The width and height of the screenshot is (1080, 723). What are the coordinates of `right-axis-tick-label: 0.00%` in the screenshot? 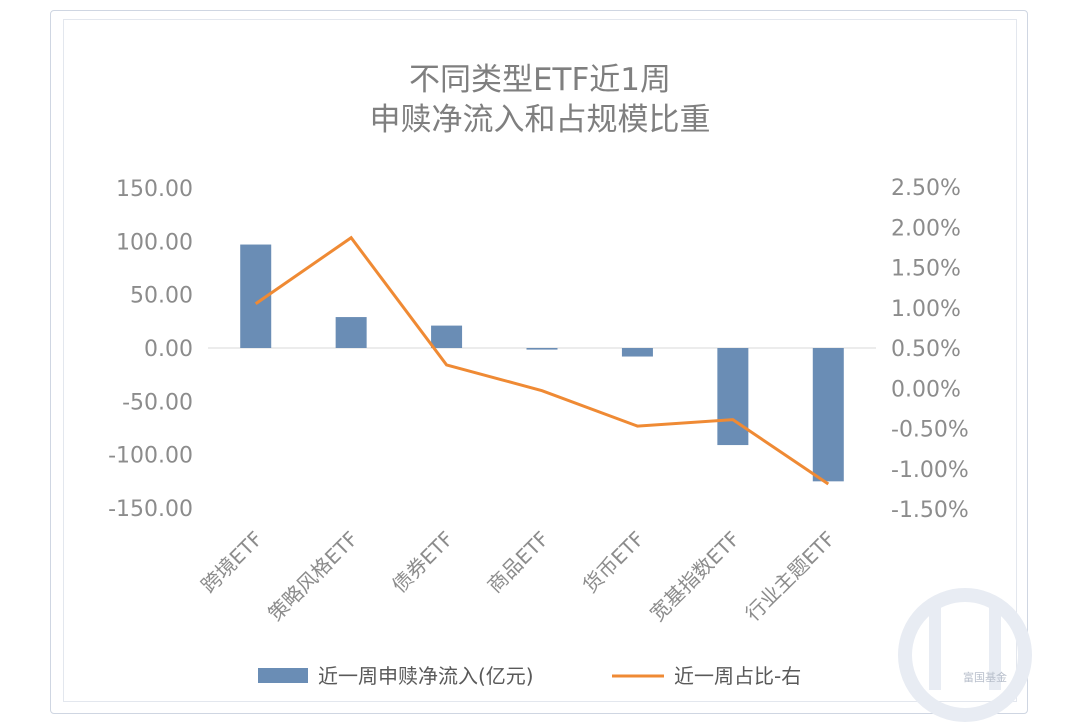 It's located at (926, 389).